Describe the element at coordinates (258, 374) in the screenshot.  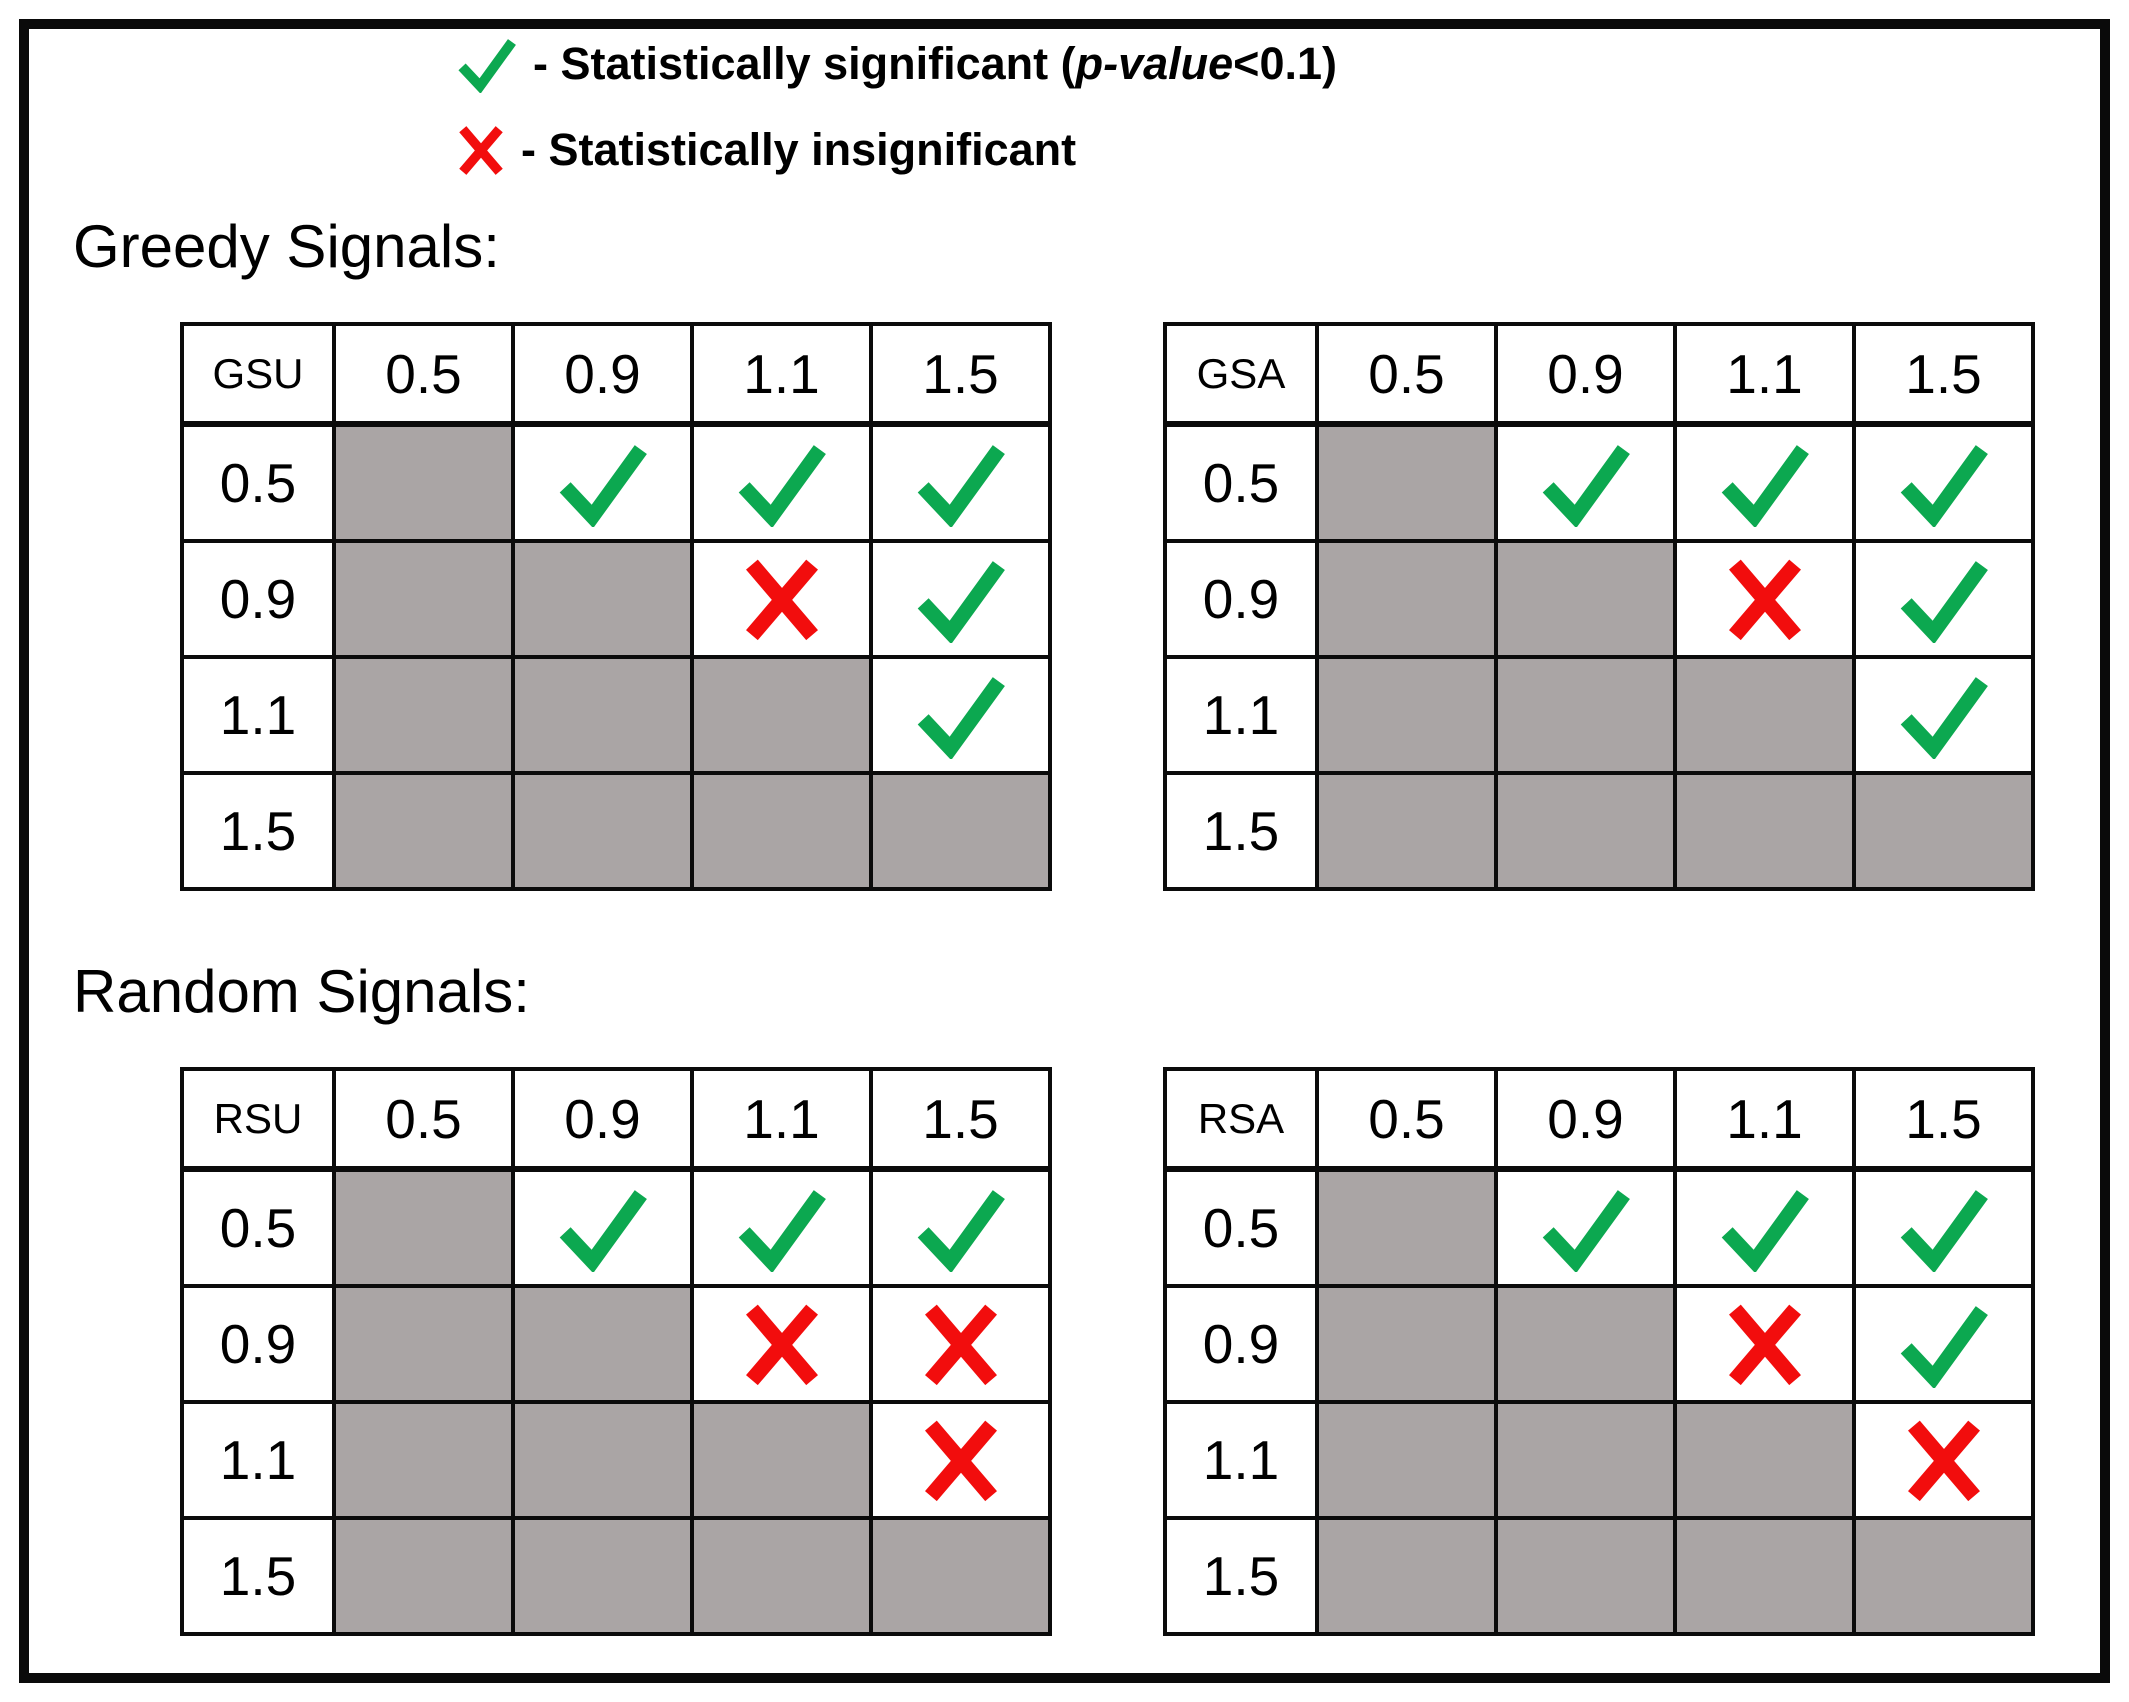
I see `corner-cell-gsu: GSU` at that location.